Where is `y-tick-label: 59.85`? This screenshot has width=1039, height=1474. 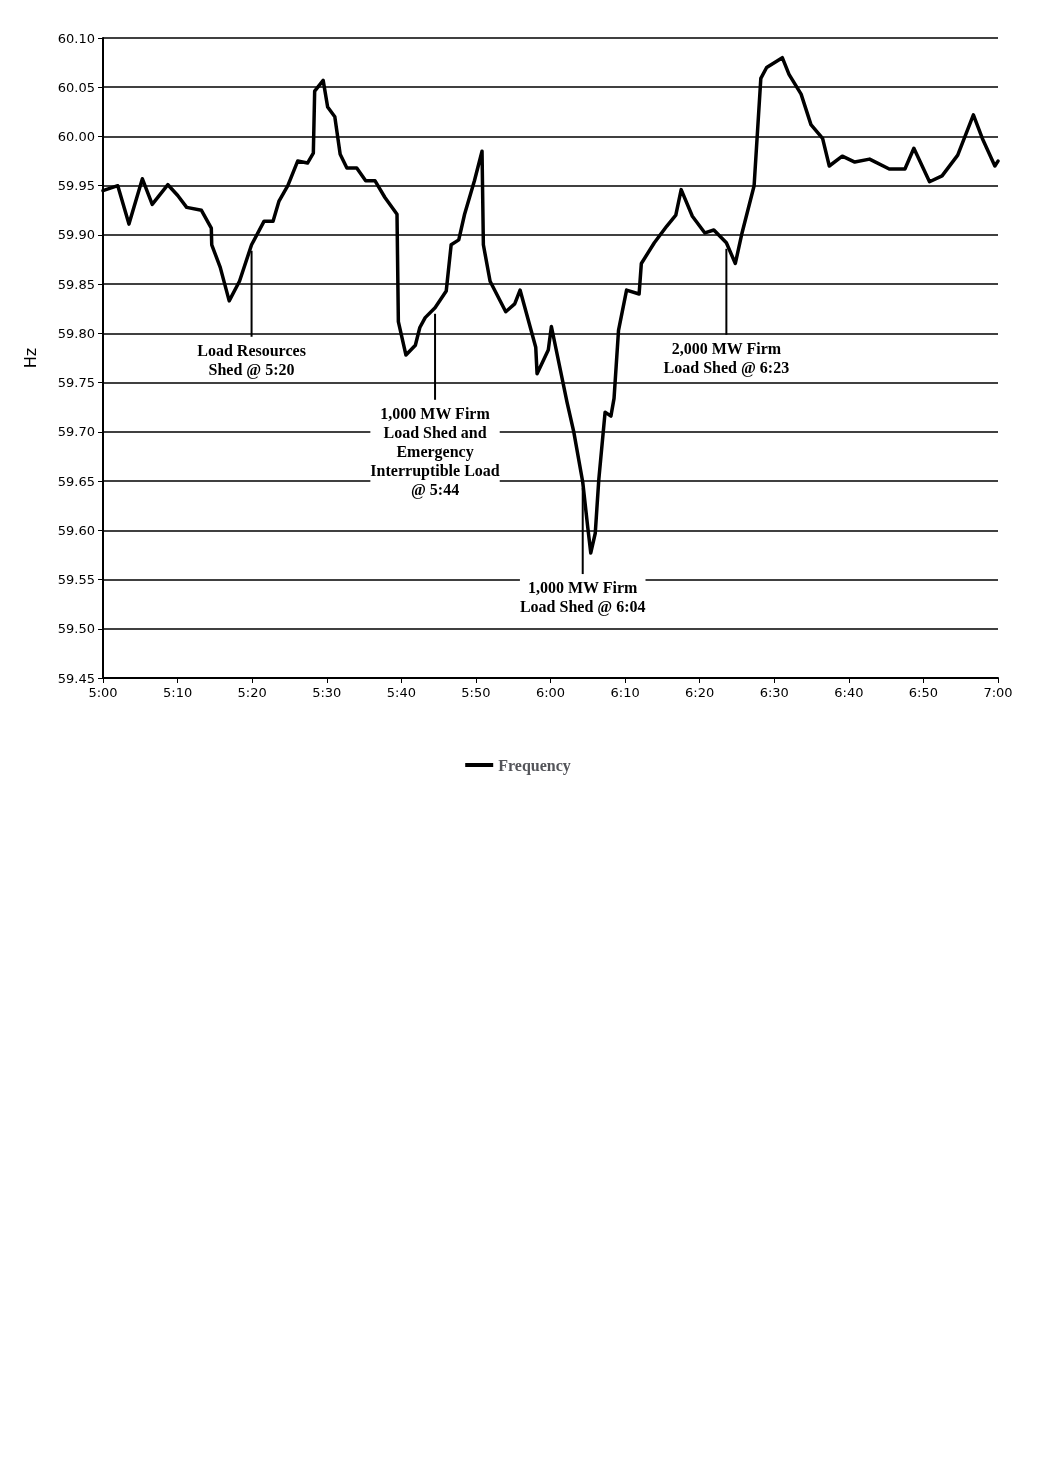
y-tick-label: 59.85 is located at coordinates (76, 284).